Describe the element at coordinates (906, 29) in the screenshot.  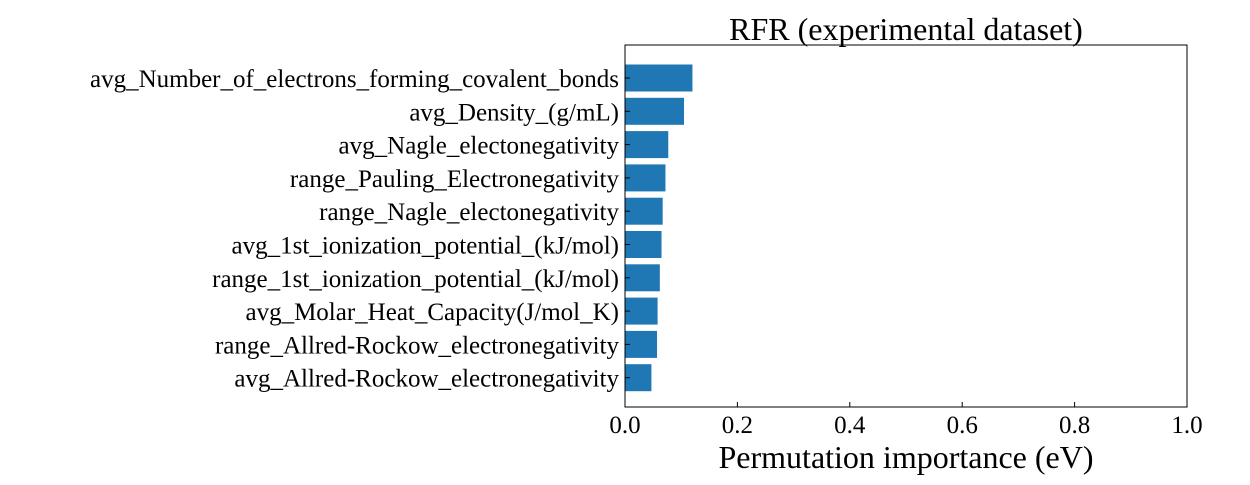
I see `chart-title: RFR (experimental dataset)` at that location.